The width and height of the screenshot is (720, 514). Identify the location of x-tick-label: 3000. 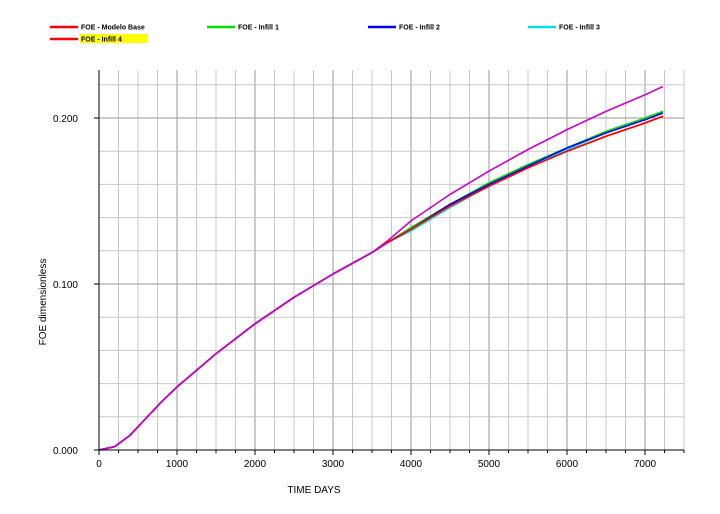
(333, 464).